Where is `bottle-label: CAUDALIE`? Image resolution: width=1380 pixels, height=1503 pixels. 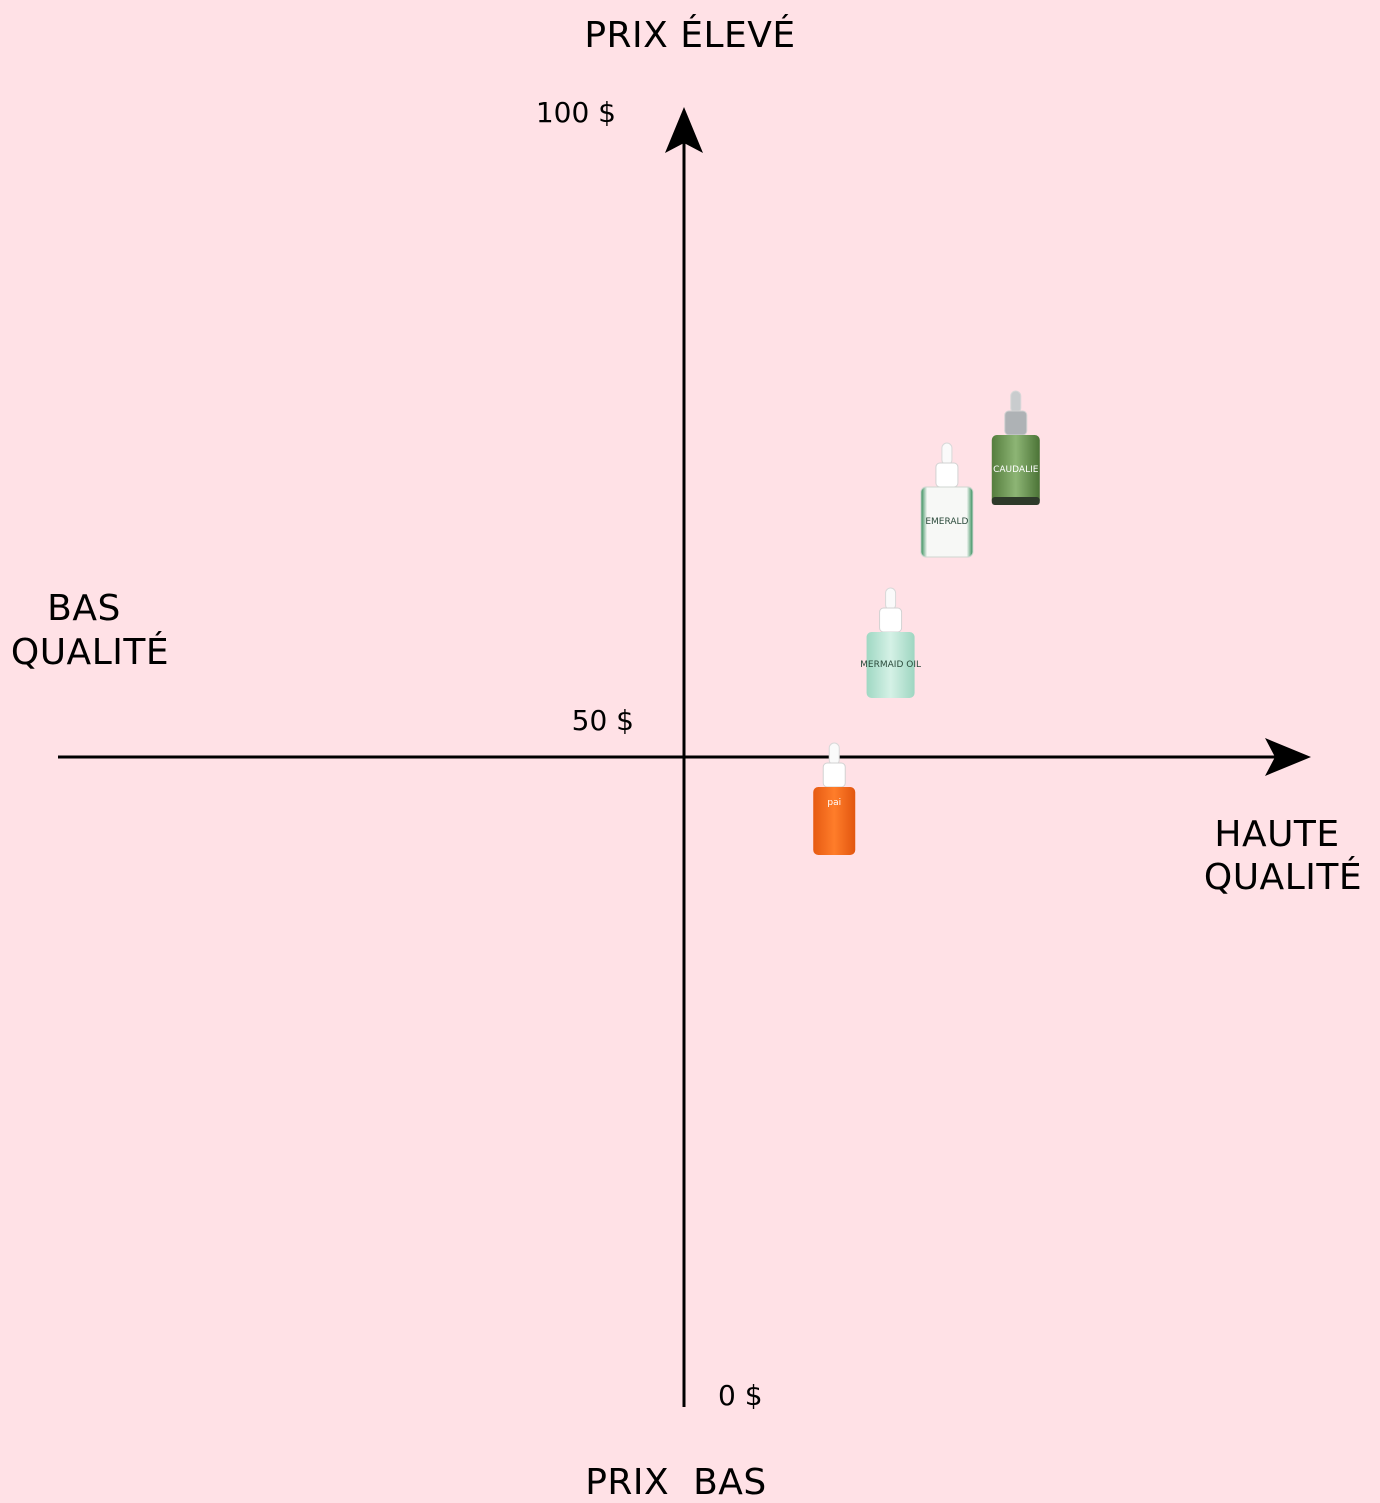
bottle-label: CAUDALIE is located at coordinates (1016, 470).